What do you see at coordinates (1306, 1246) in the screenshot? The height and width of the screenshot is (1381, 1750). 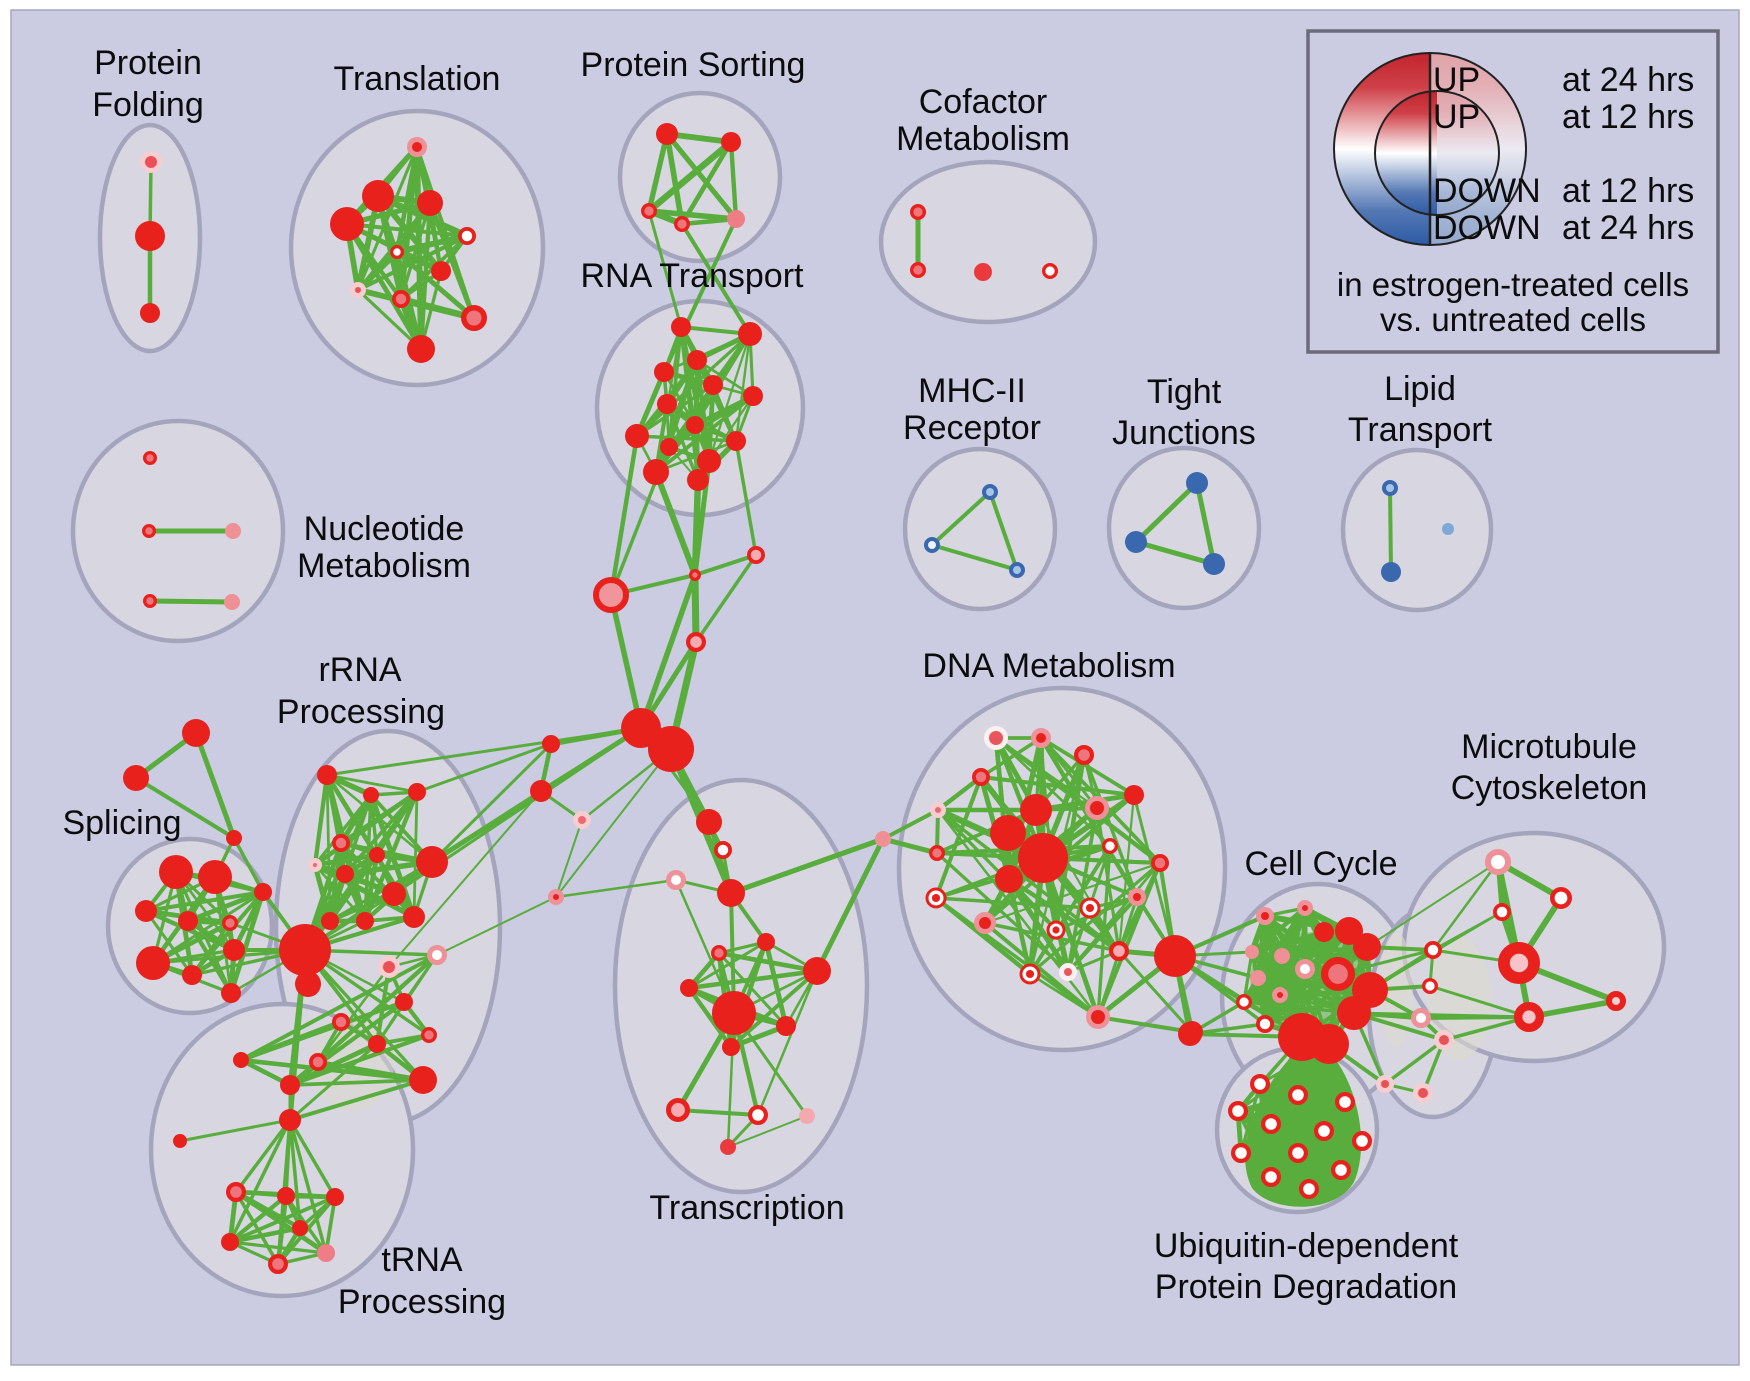 I see `svg-text: Ubiquitin-dependent` at bounding box center [1306, 1246].